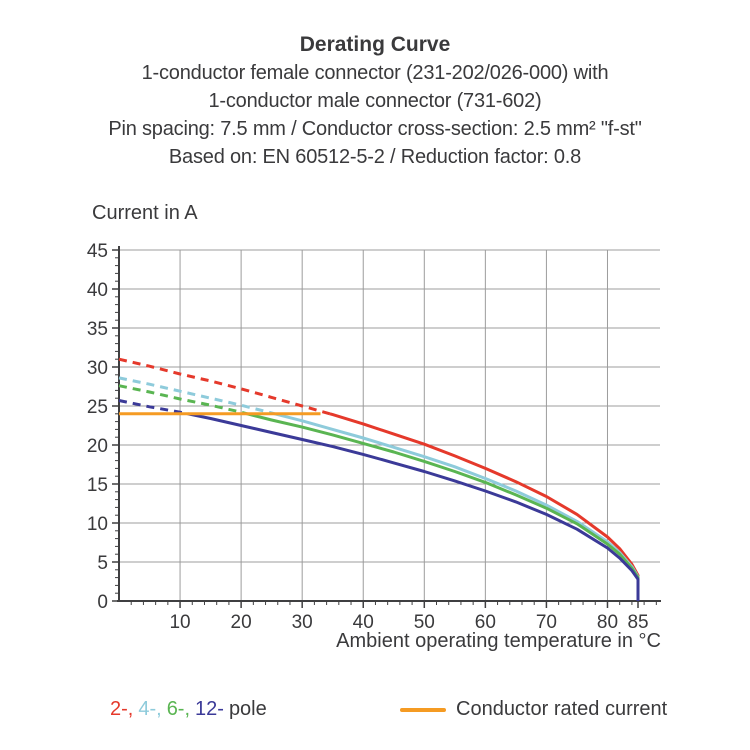  Describe the element at coordinates (562, 709) in the screenshot. I see `rated-current-label: Conductor rated current` at that location.